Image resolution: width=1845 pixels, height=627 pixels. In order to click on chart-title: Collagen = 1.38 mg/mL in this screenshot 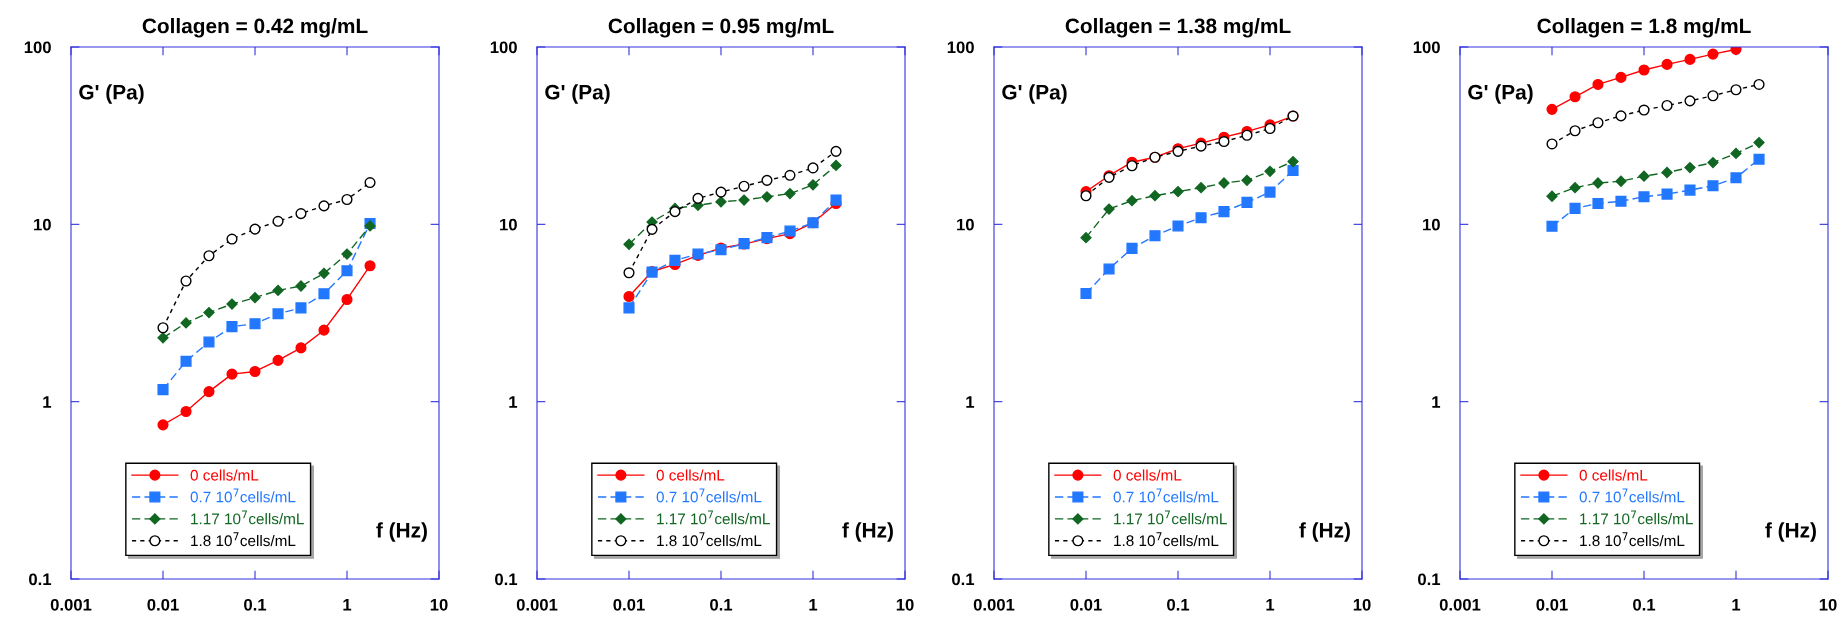, I will do `click(1178, 28)`.